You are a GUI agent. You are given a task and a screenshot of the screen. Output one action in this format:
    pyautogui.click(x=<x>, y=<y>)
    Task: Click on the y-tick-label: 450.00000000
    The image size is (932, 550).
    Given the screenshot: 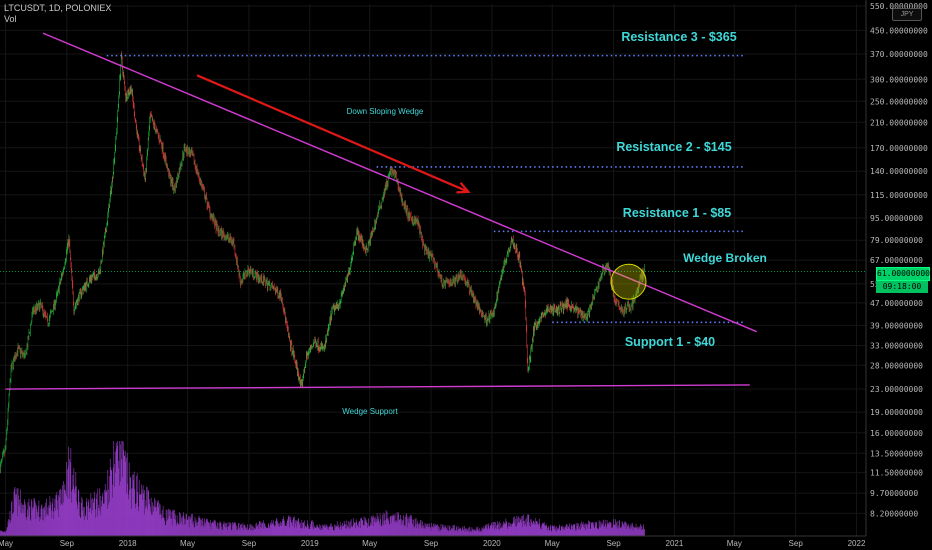 What is the action you would take?
    pyautogui.click(x=899, y=30)
    